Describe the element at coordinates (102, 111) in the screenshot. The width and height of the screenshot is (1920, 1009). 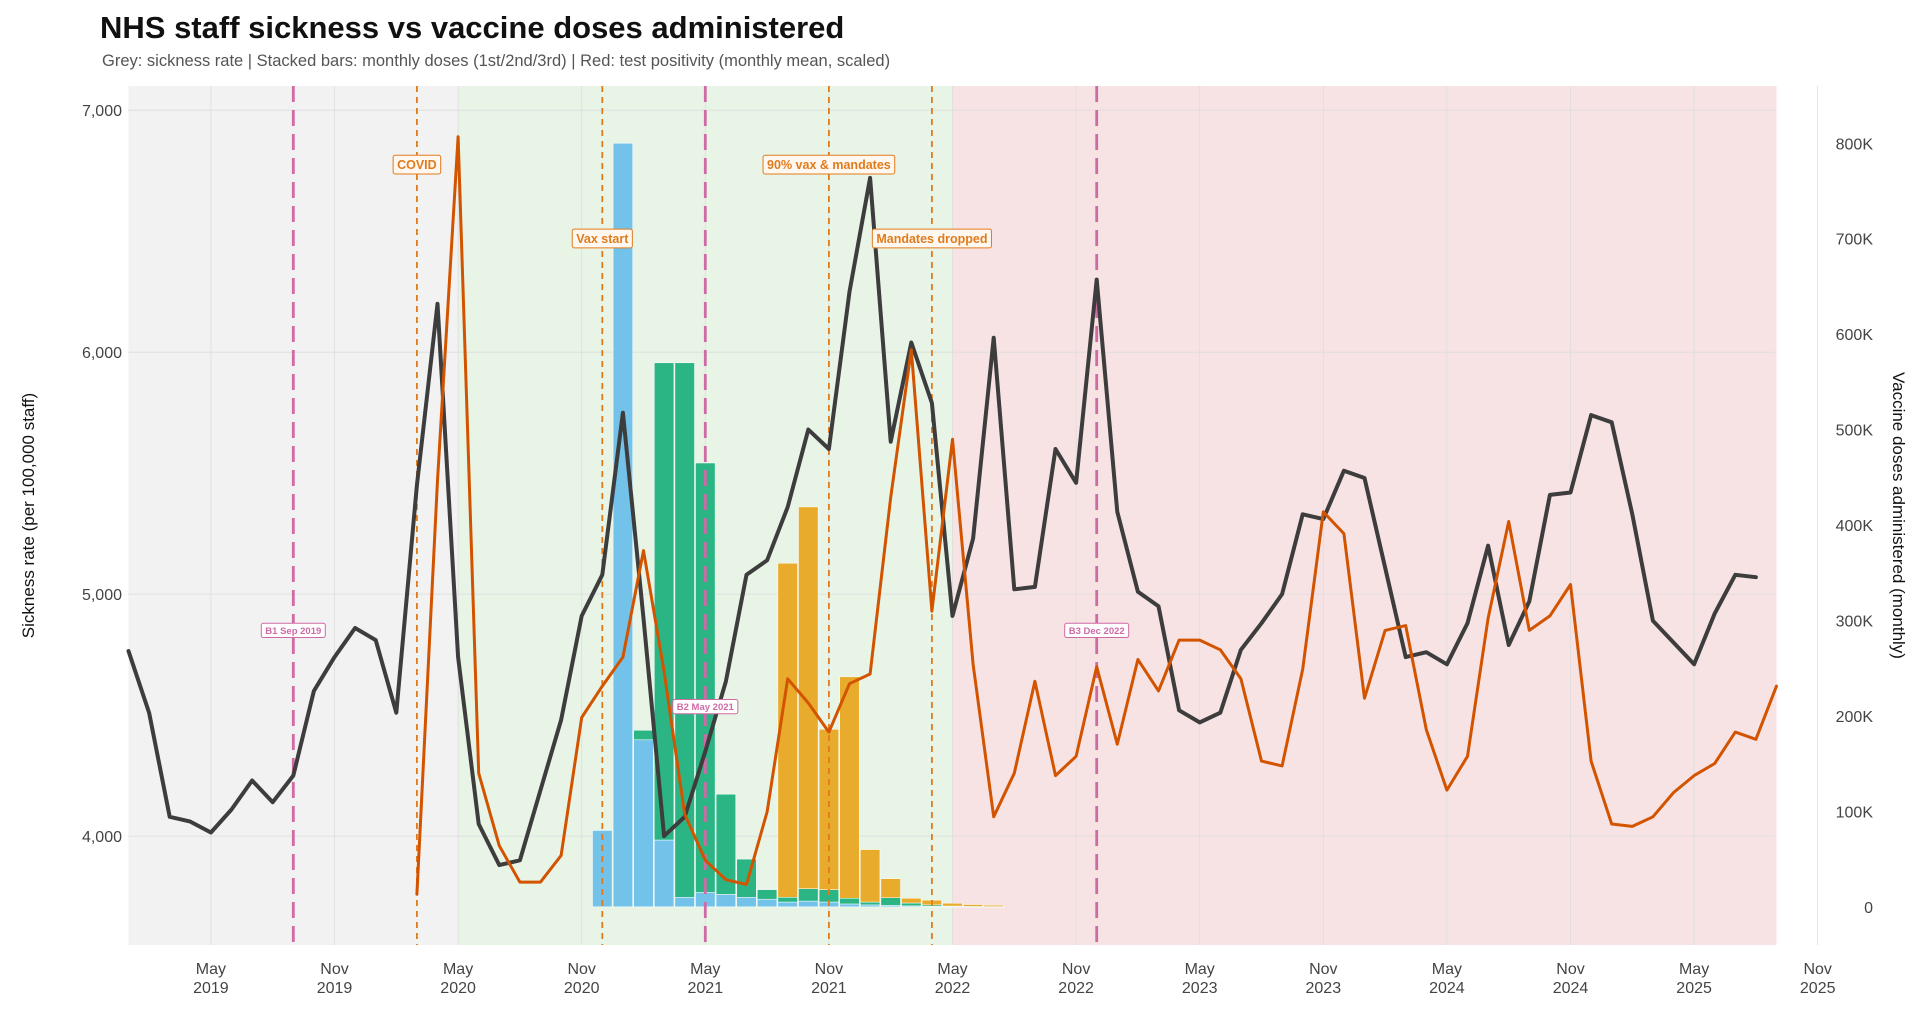
I see `y-left-tick-label: 7,000` at that location.